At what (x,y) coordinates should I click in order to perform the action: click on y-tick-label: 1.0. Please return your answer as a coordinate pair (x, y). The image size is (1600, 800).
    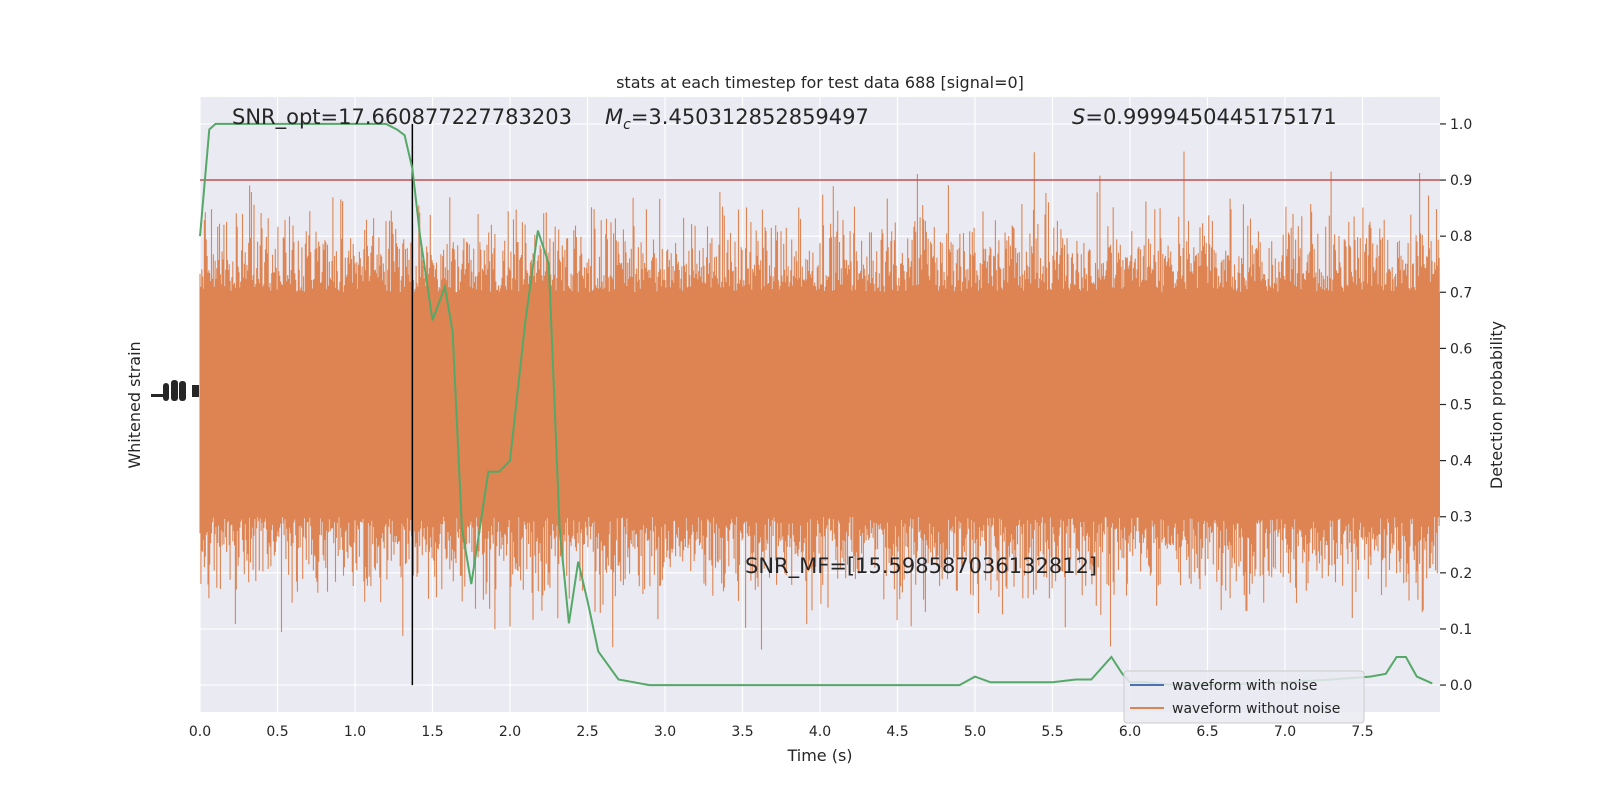
    Looking at the image, I should click on (1461, 125).